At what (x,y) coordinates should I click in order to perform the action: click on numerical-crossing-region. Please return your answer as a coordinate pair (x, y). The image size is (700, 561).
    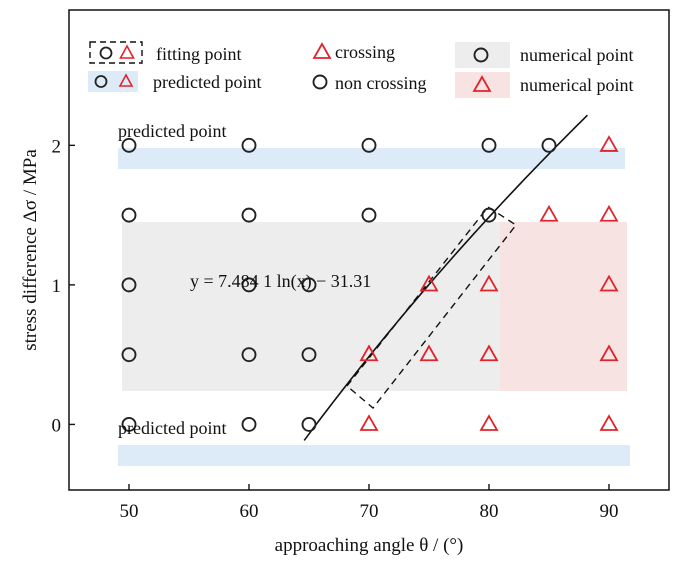
    Looking at the image, I should click on (563, 306).